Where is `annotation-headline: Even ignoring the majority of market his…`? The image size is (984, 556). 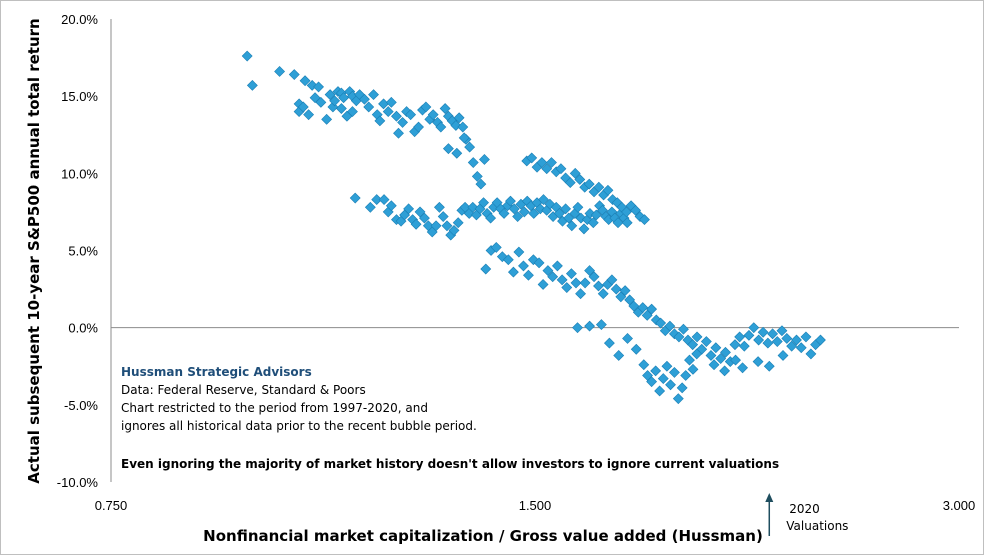 annotation-headline: Even ignoring the majority of market his… is located at coordinates (450, 464).